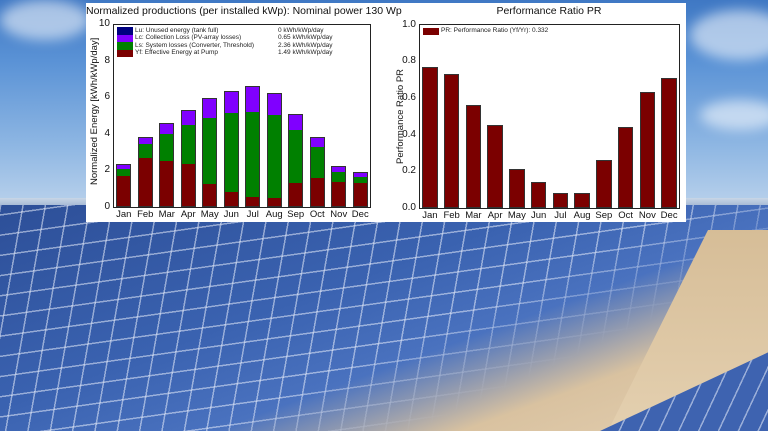 The width and height of the screenshot is (768, 431). I want to click on bar-apr, so click(495, 166).